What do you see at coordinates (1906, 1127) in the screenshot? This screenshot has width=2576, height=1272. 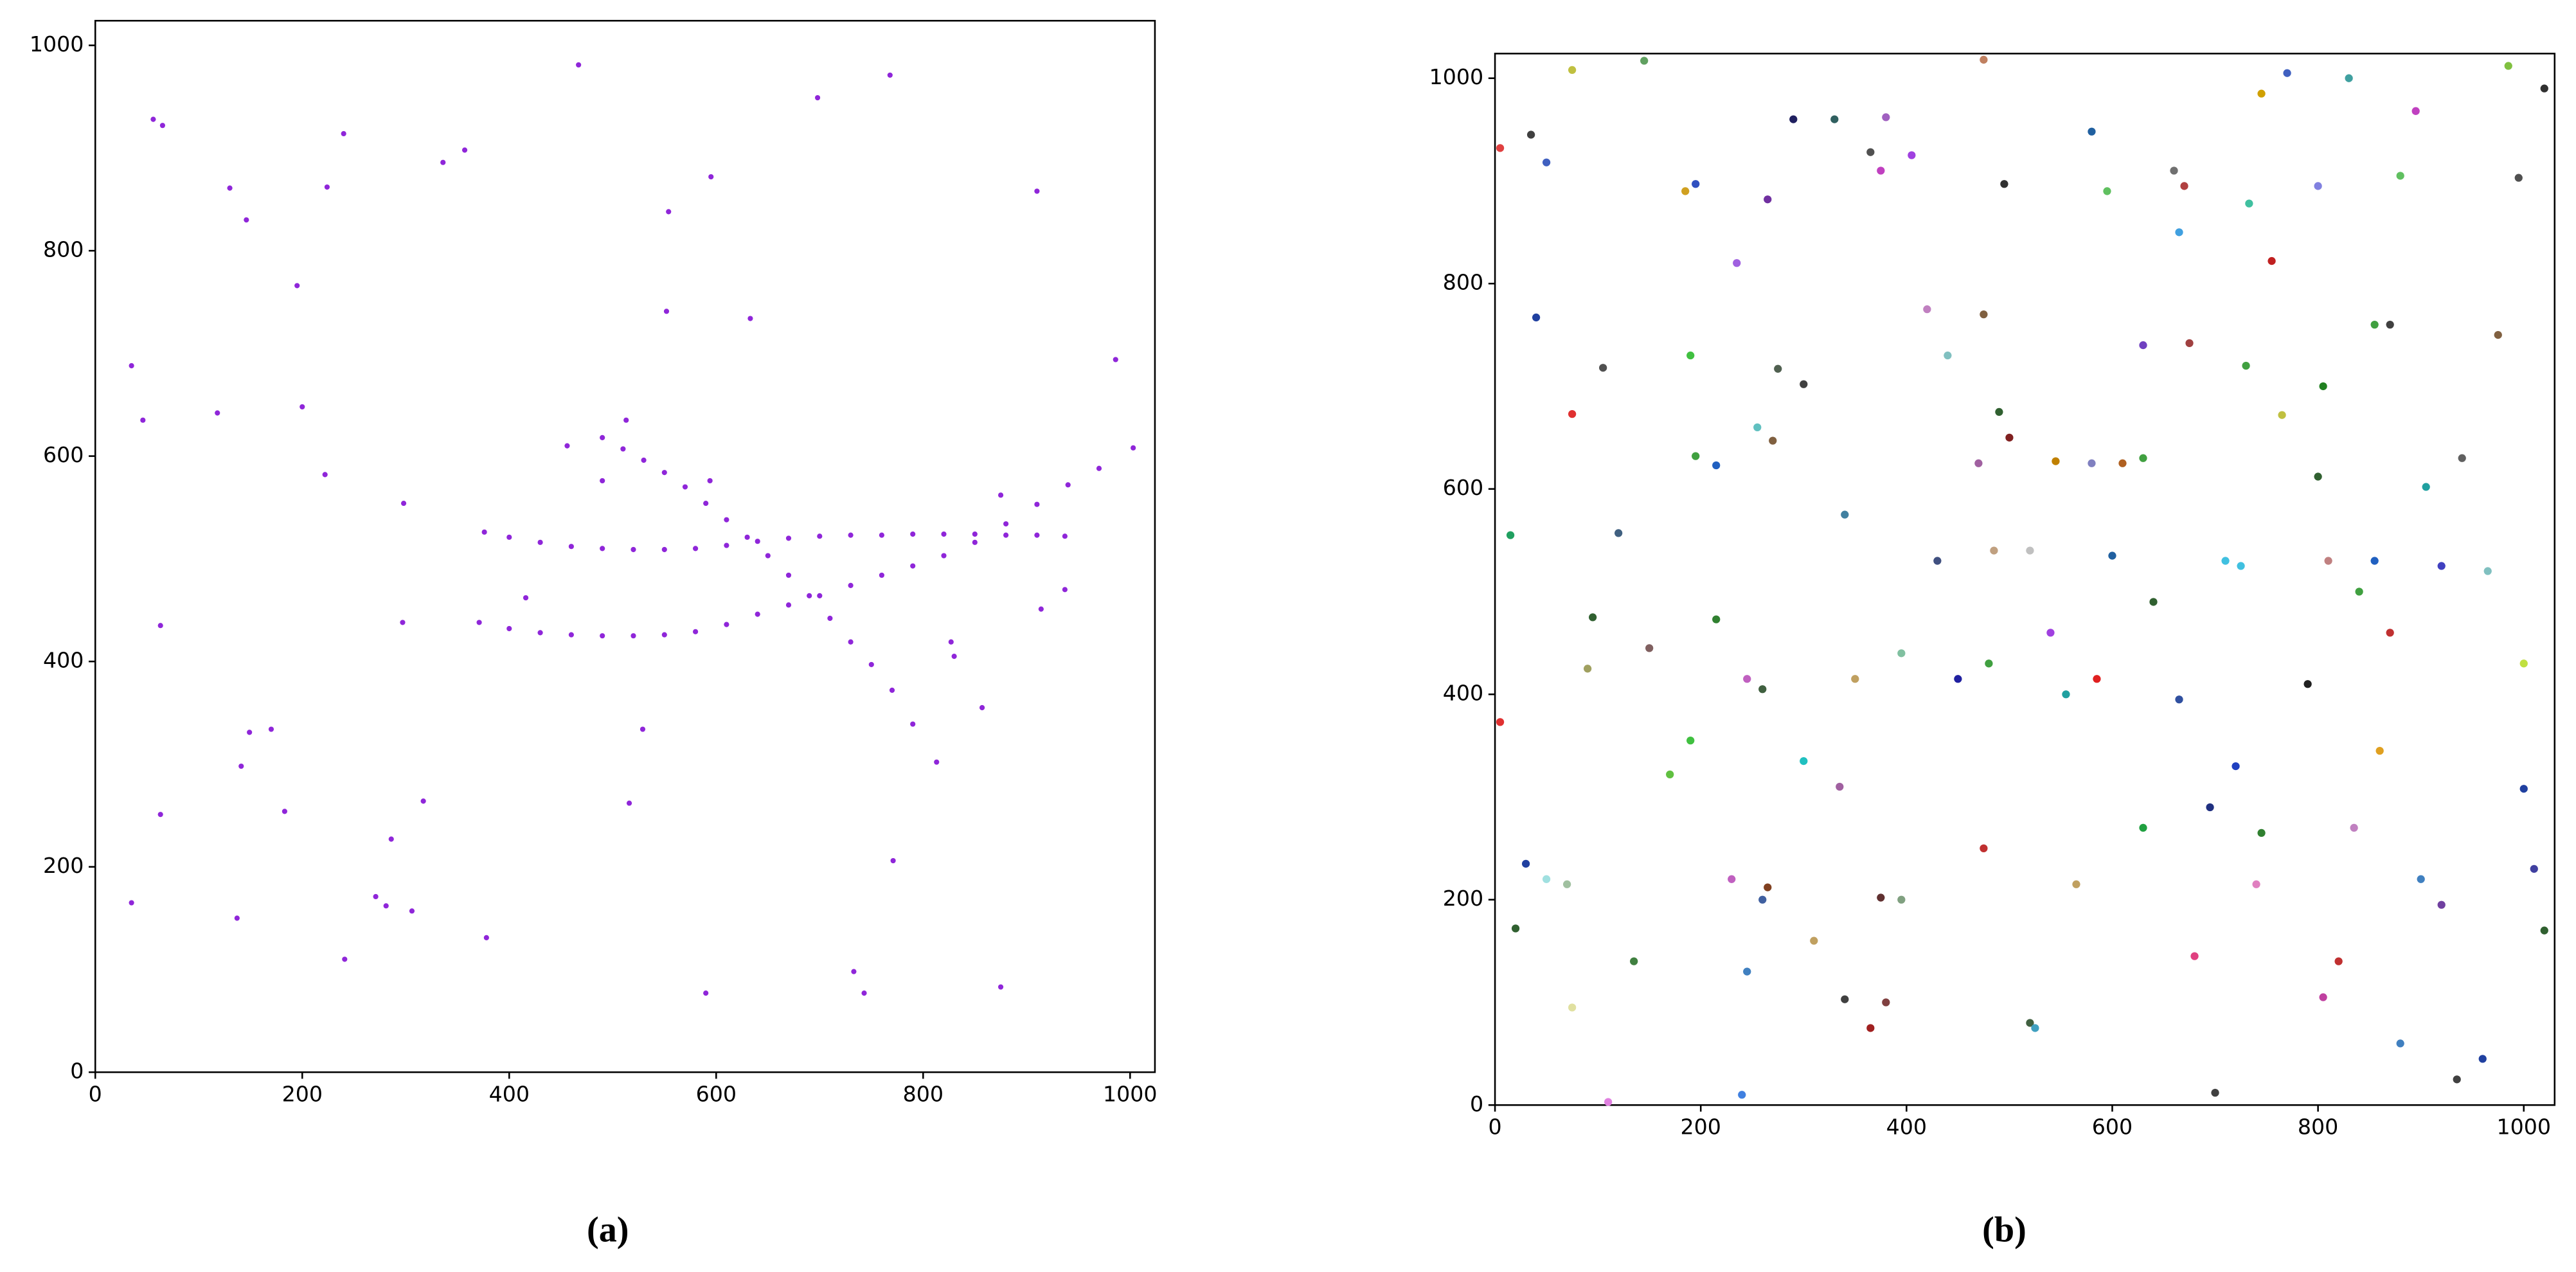 I see `x-tick-label: 400` at bounding box center [1906, 1127].